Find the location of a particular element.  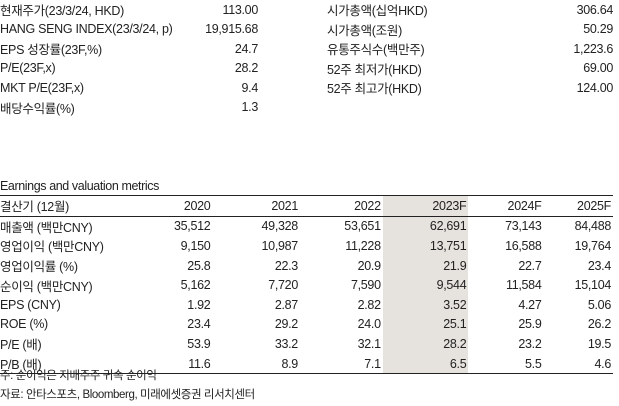

table-cell: 15,104 is located at coordinates (593, 285).